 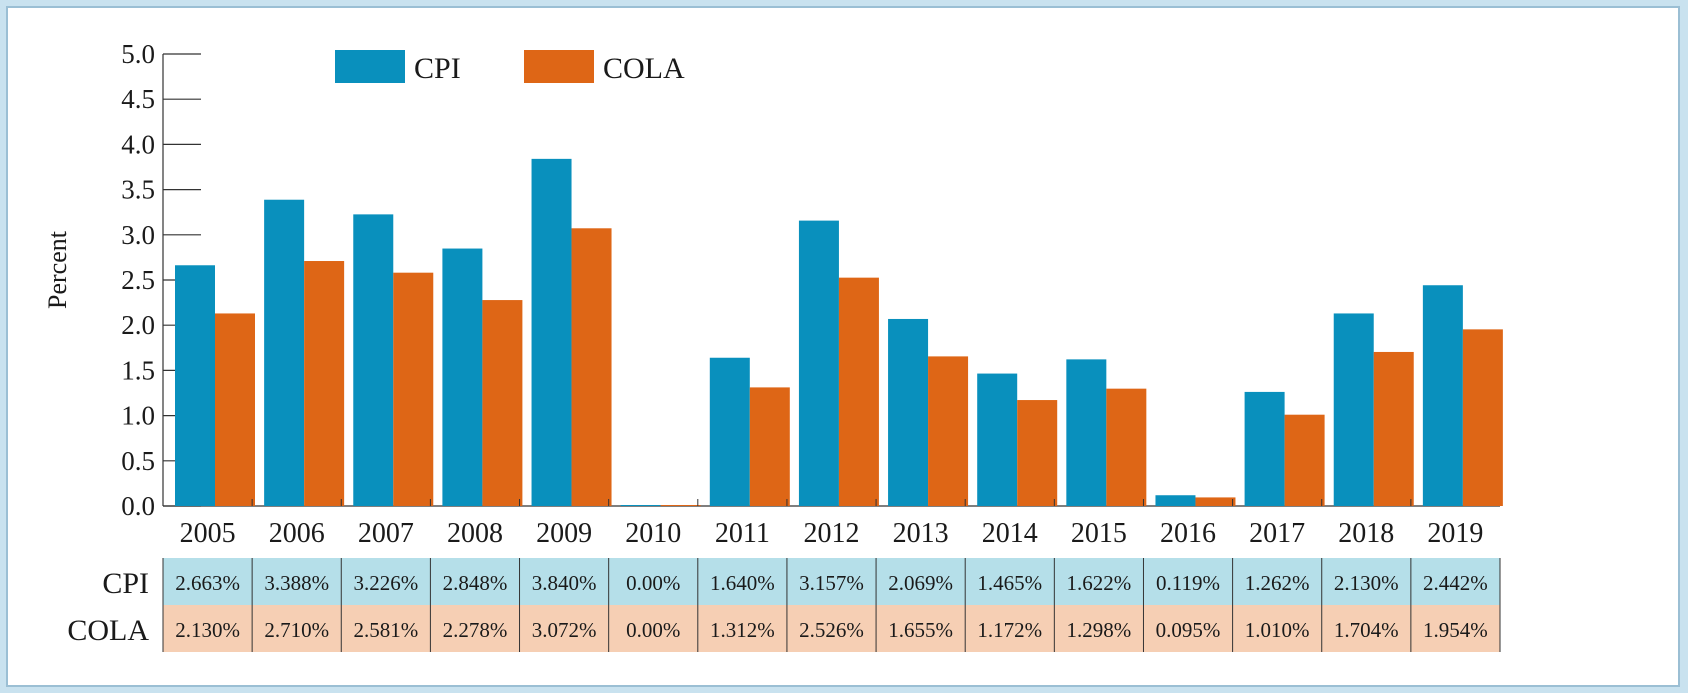 What do you see at coordinates (437, 68) in the screenshot?
I see `legend-label-cpi: CPI` at bounding box center [437, 68].